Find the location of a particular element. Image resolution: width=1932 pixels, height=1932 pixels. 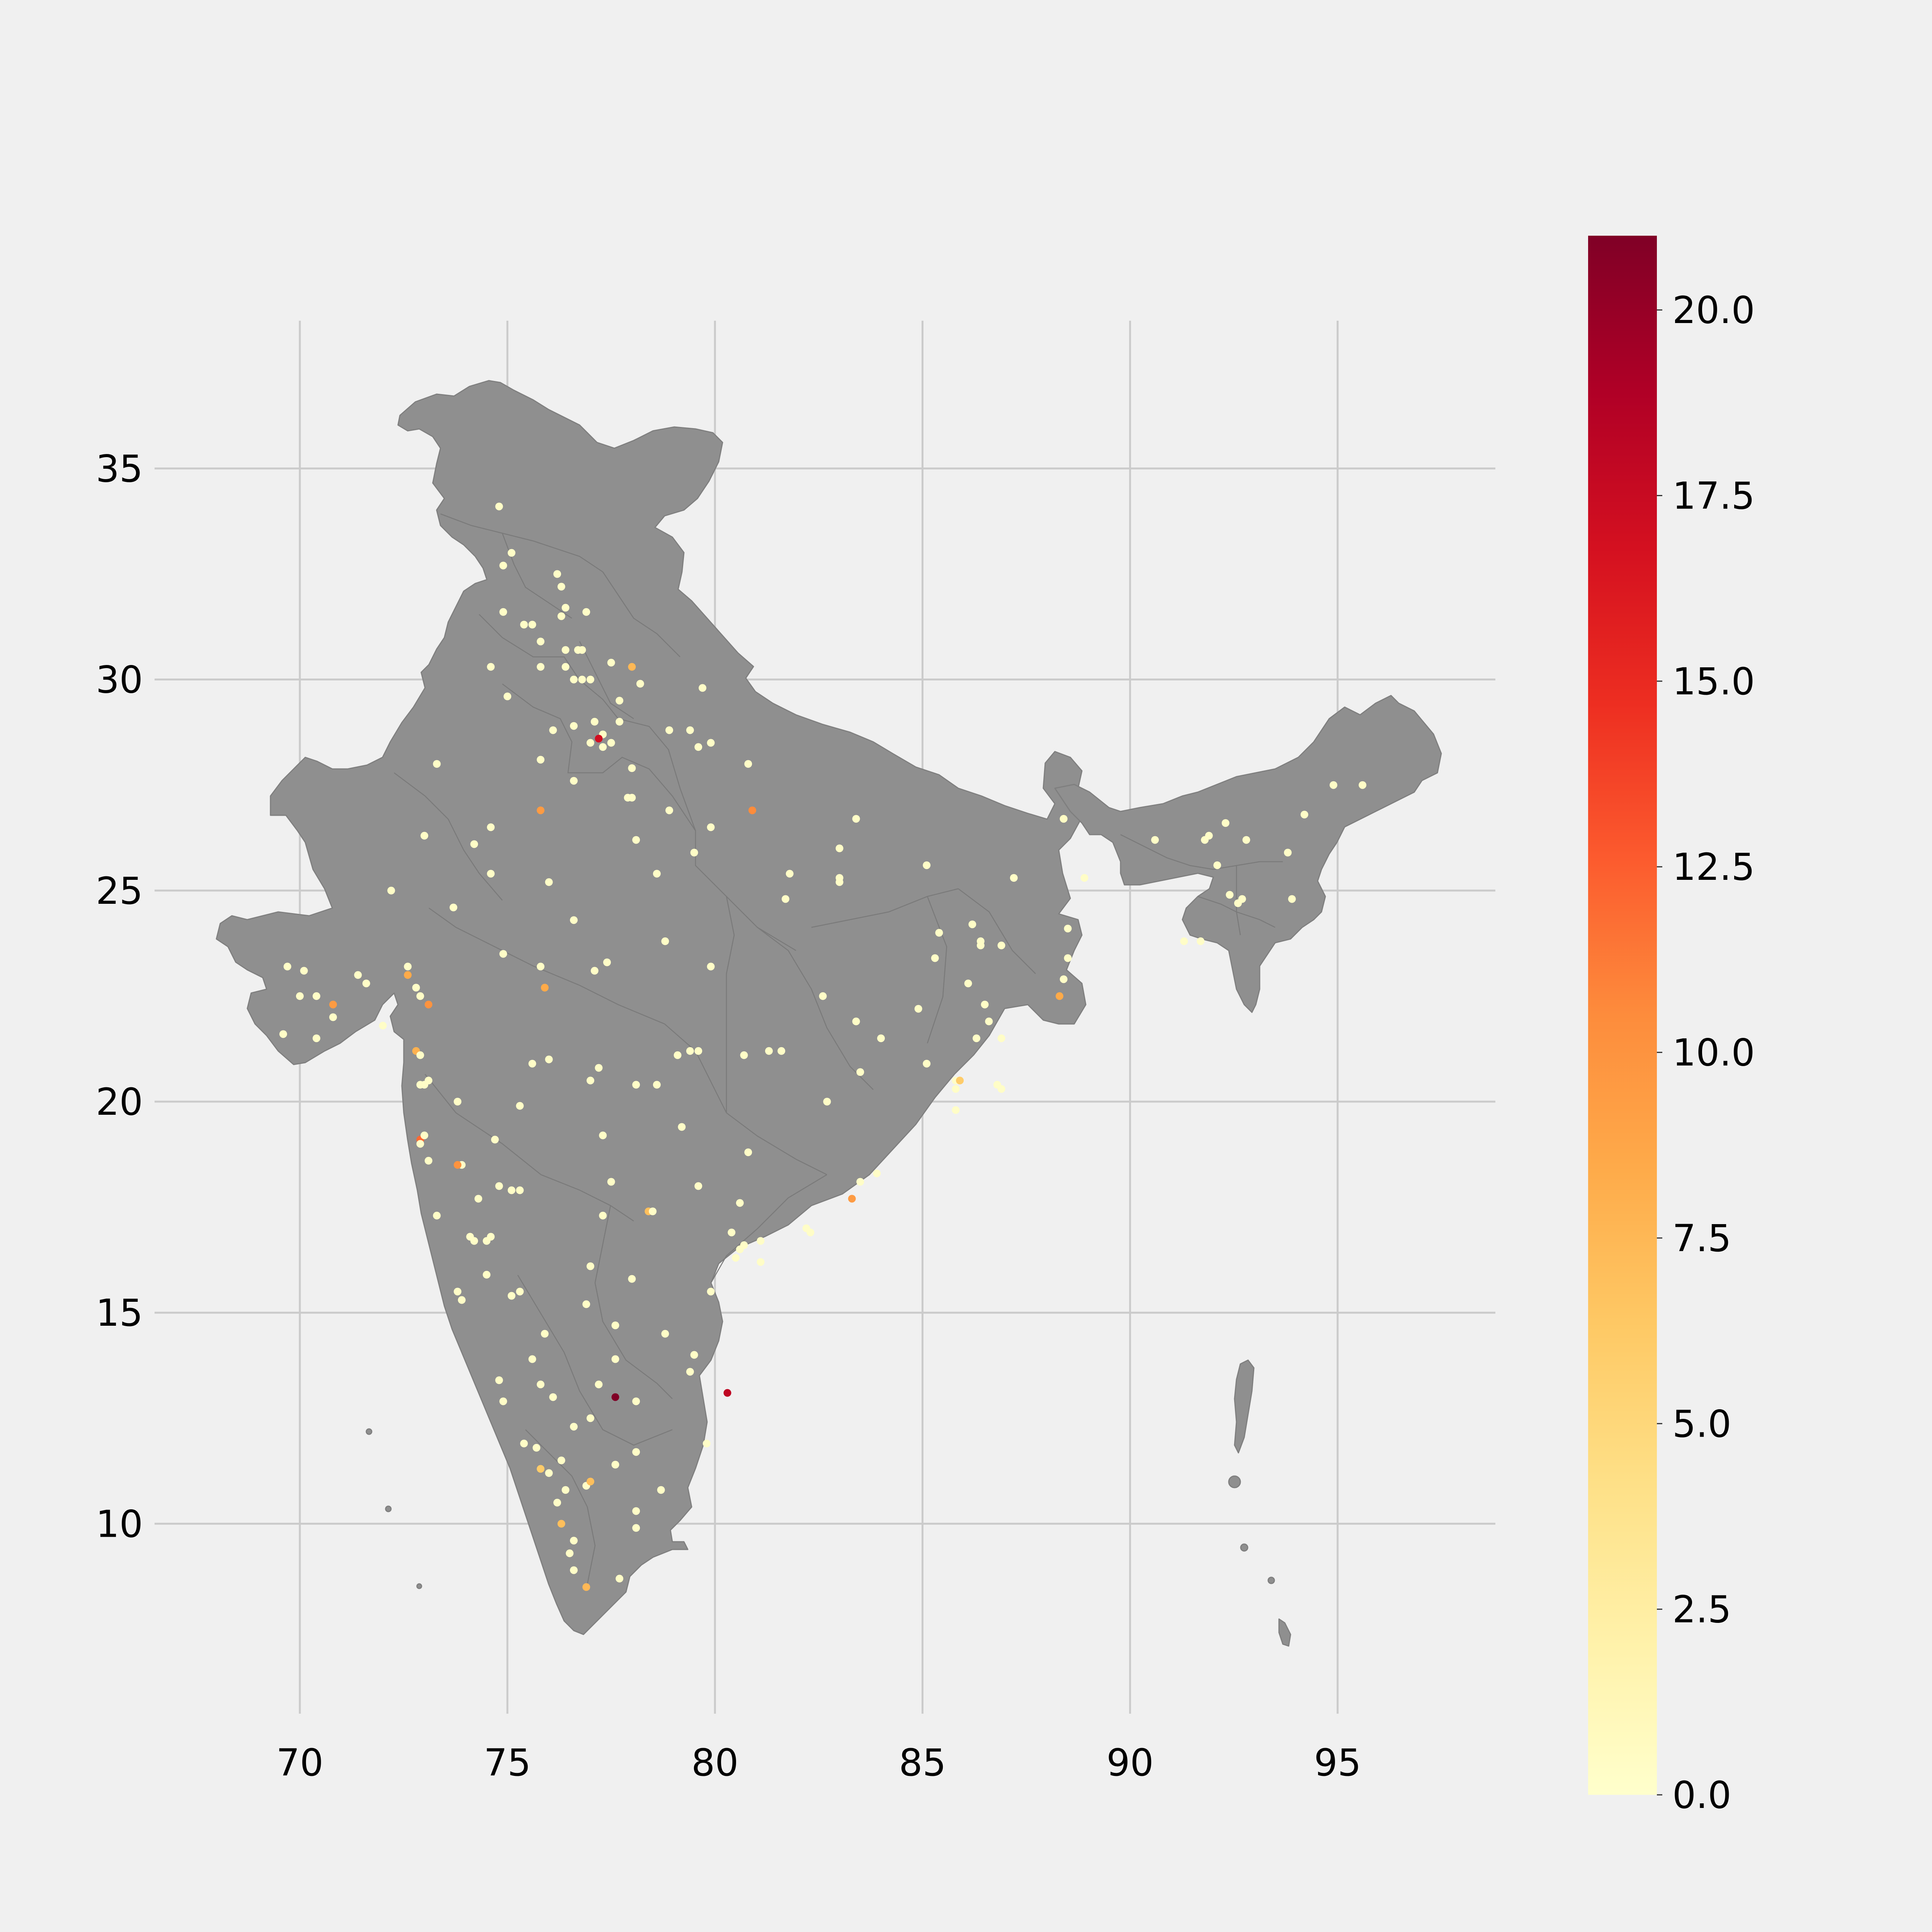

lakshadweep-islet is located at coordinates (388, 1509).